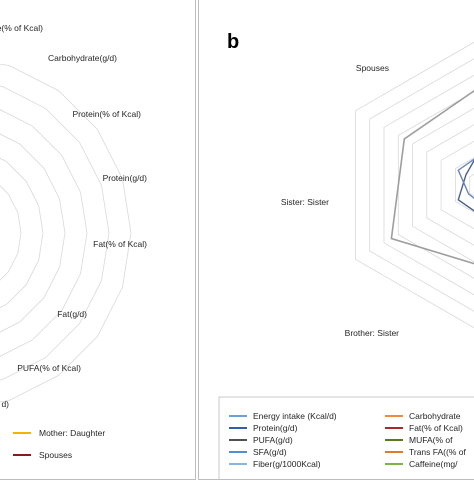 The image size is (474, 480). I want to click on legend-label: Trans FA((% of, so click(437, 452).